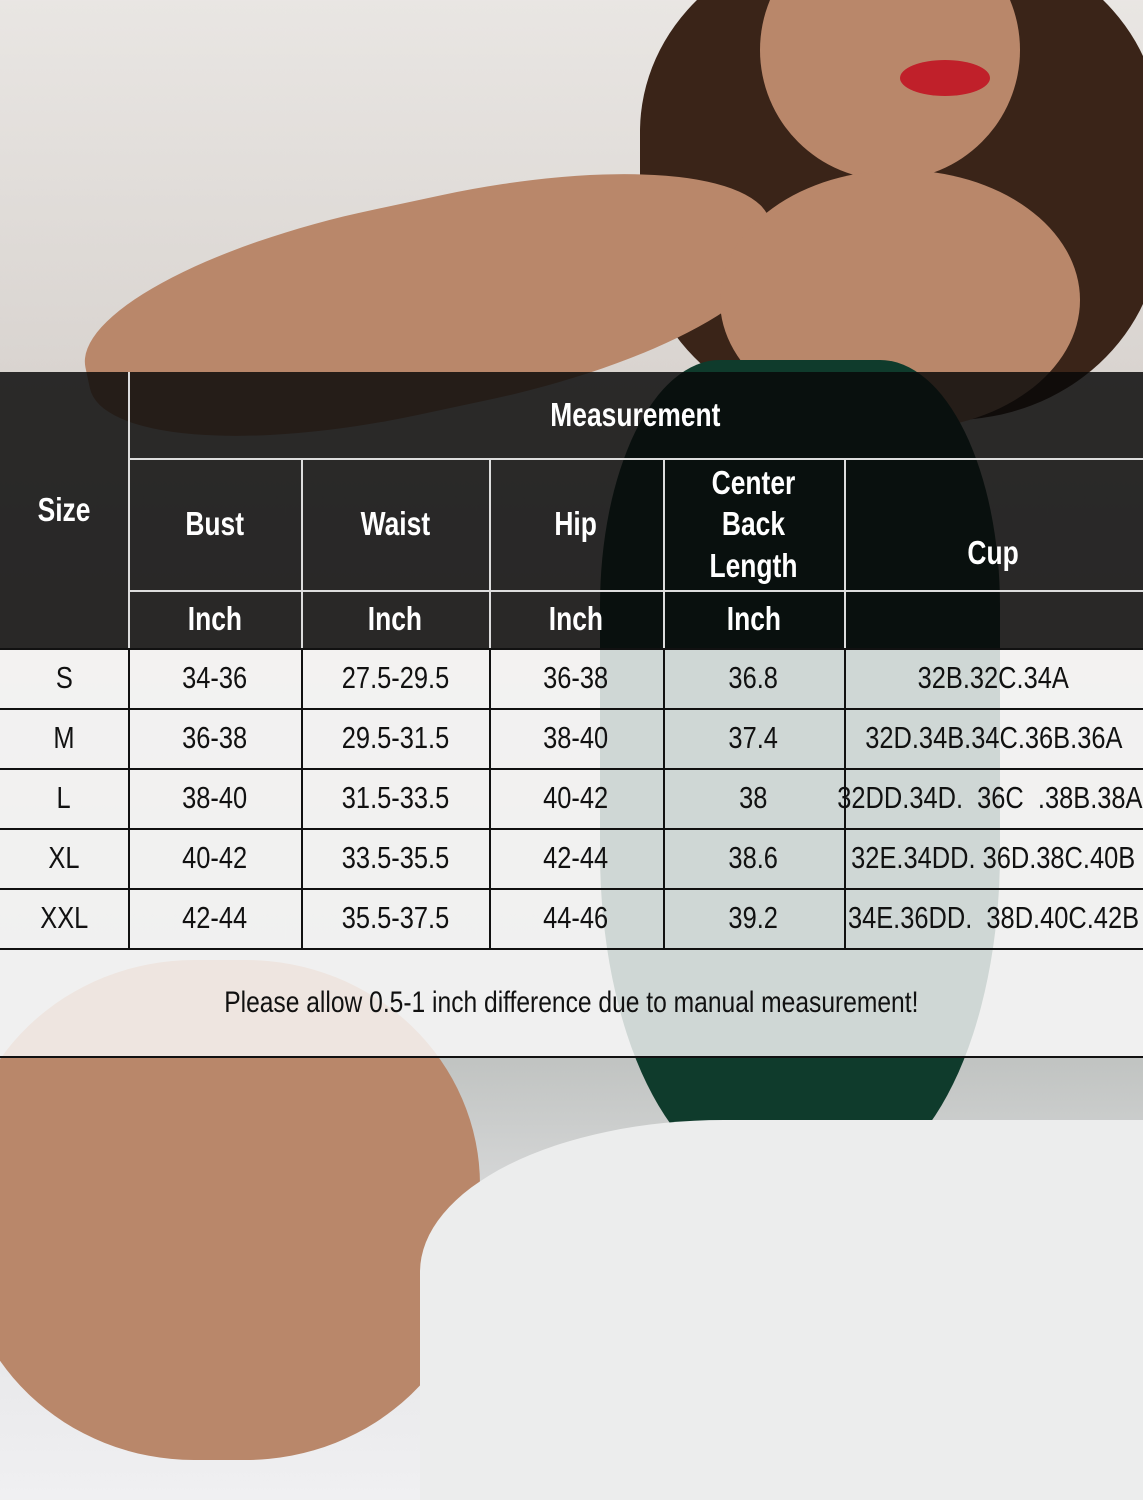 The height and width of the screenshot is (1500, 1143). I want to click on cell-hip: 44-46, so click(576, 917).